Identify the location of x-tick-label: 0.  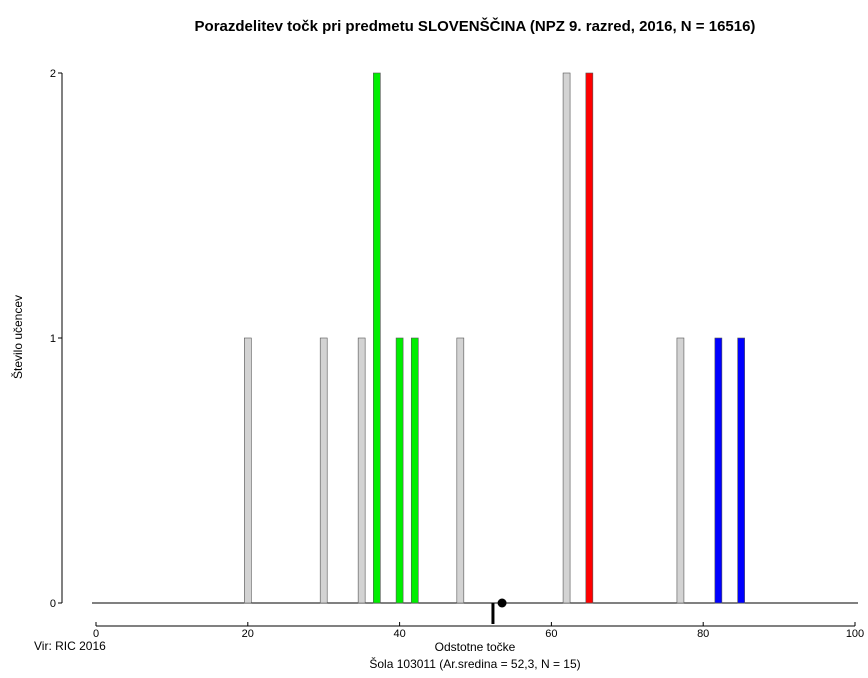
(96, 634).